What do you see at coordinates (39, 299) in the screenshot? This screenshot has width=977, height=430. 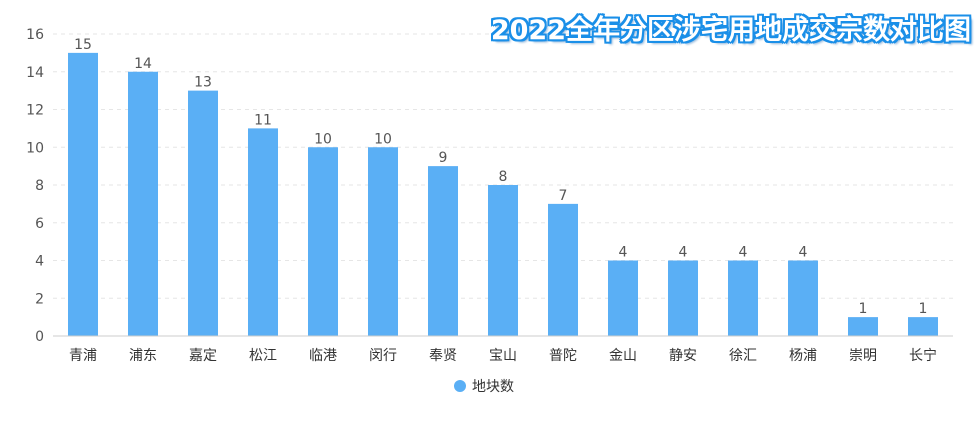 I see `y-tick-label: 2` at bounding box center [39, 299].